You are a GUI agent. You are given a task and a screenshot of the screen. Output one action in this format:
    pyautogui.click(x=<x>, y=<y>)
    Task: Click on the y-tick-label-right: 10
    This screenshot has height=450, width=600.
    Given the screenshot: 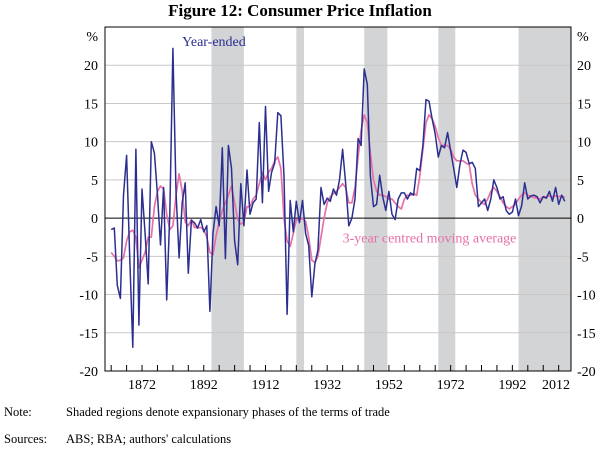 What is the action you would take?
    pyautogui.click(x=584, y=143)
    